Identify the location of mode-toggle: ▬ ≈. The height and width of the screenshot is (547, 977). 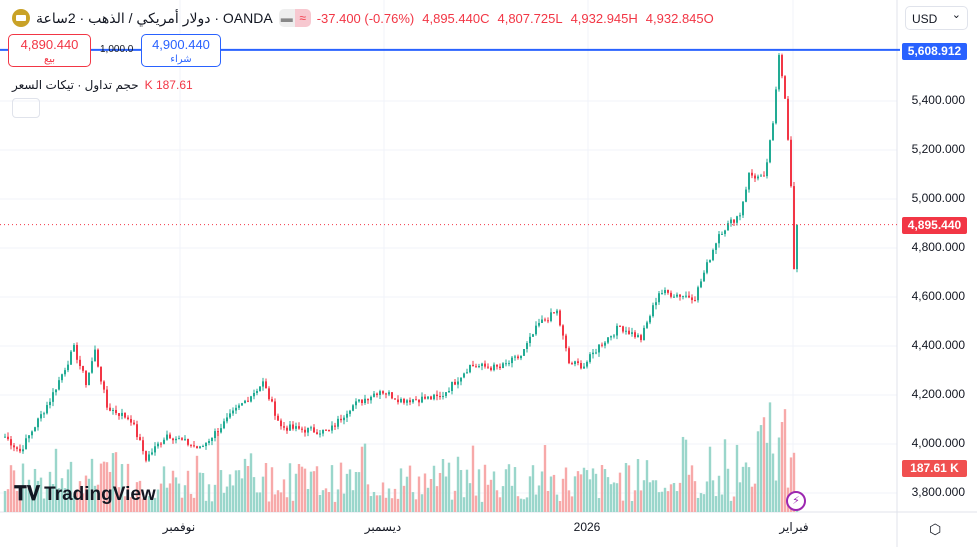
(294, 18).